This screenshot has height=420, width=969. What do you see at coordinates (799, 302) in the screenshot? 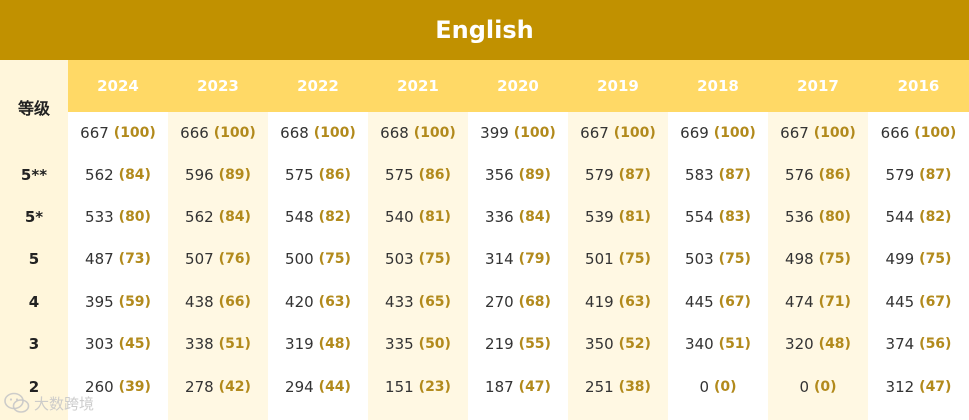
I see `score-value: 474` at bounding box center [799, 302].